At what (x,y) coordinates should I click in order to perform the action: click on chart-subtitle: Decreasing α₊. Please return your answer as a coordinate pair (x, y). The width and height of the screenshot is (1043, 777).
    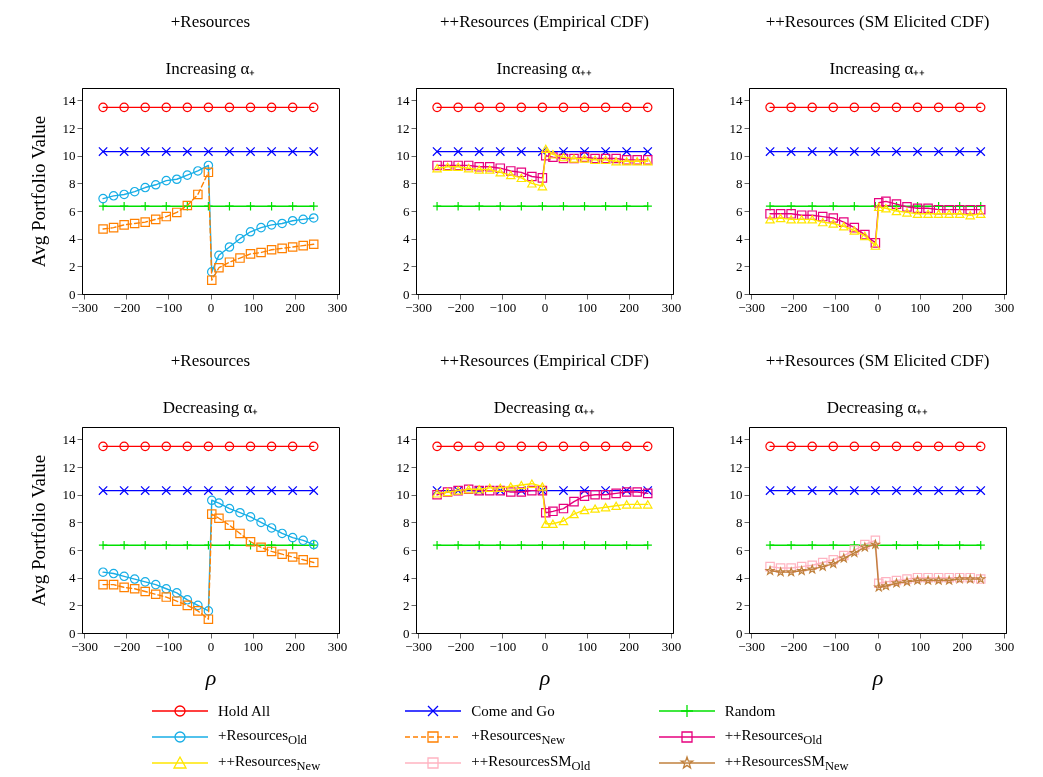
    Looking at the image, I should click on (210, 407).